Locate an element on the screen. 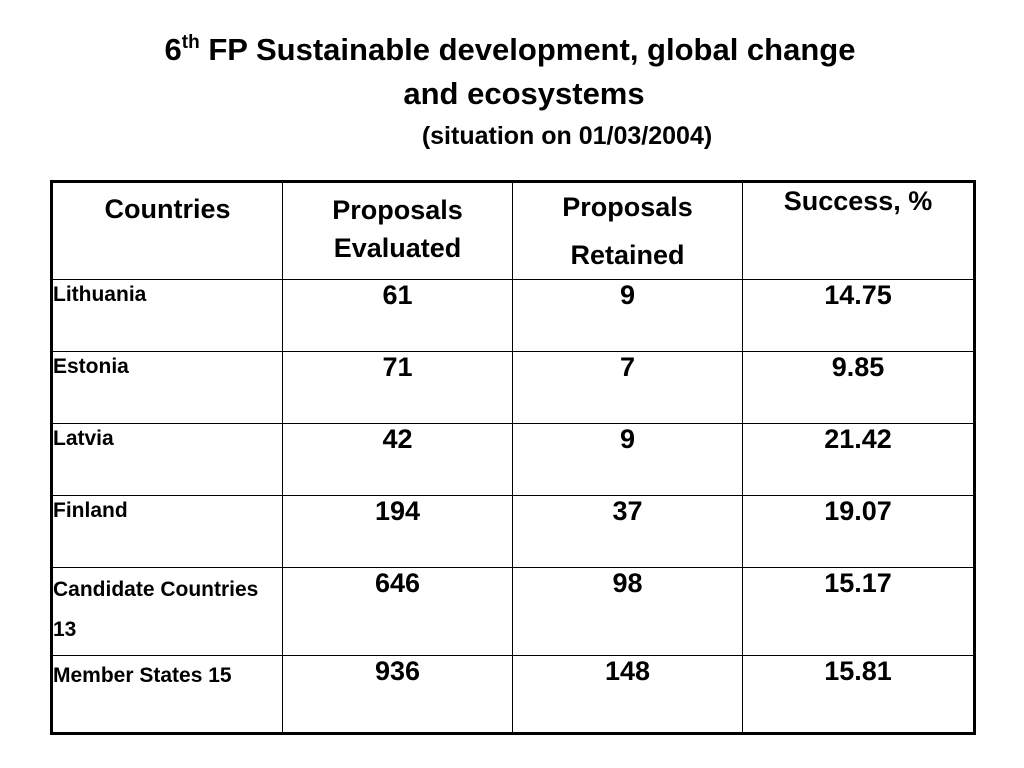  table-row: Finland 194 37 19.07 is located at coordinates (513, 531).